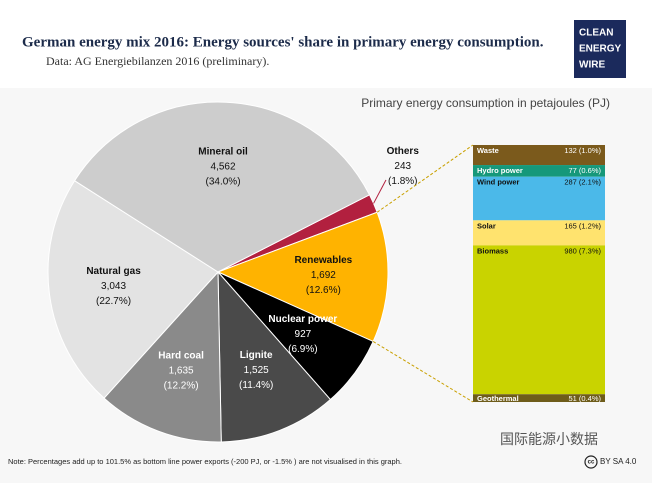 The image size is (652, 483). What do you see at coordinates (323, 275) in the screenshot?
I see `slice-value: 1,692` at bounding box center [323, 275].